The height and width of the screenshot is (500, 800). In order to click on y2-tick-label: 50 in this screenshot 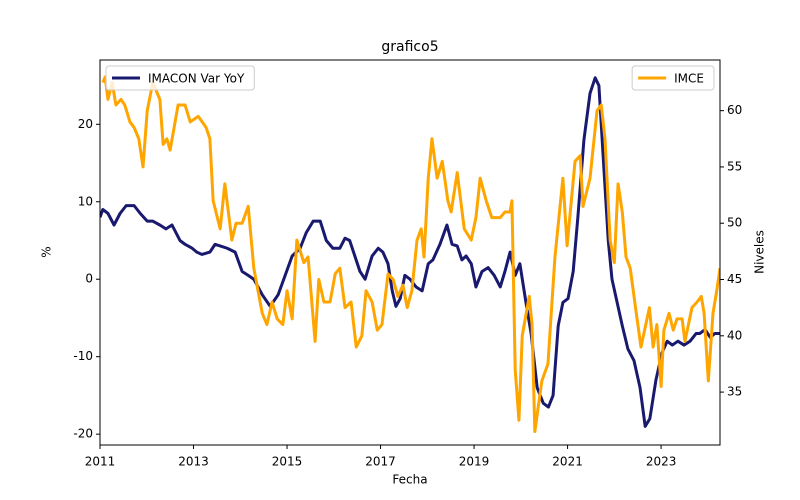, I will do `click(734, 223)`.